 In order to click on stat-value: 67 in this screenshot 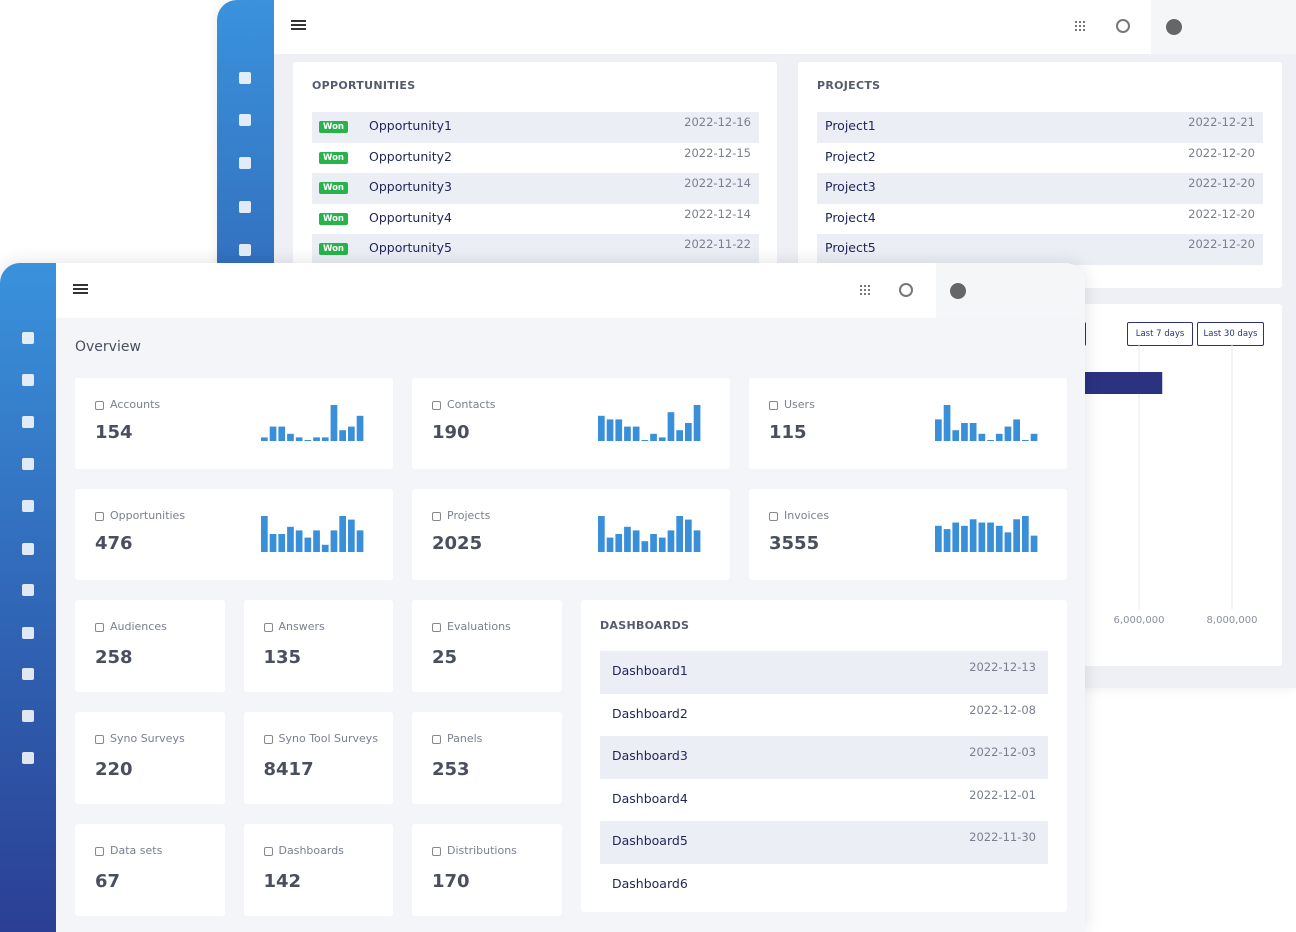, I will do `click(108, 881)`.